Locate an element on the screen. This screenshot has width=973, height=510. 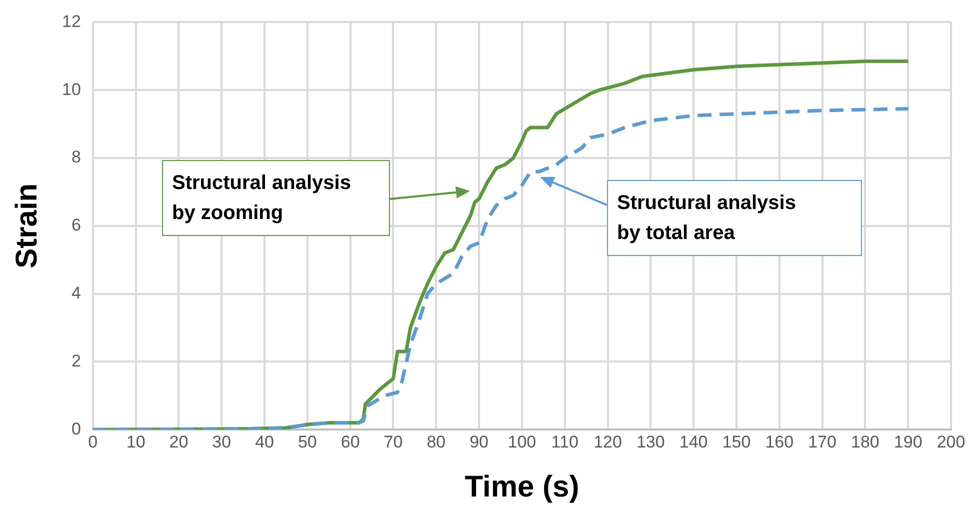
x-tick-label: 10 is located at coordinates (136, 442).